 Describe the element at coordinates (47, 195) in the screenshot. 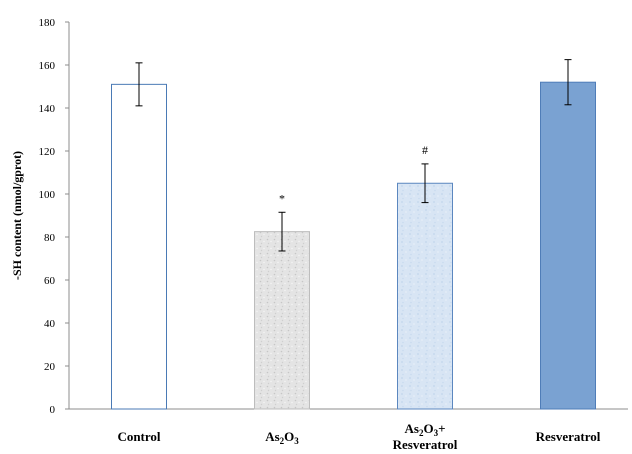

I see `y-tick-label: 100` at that location.